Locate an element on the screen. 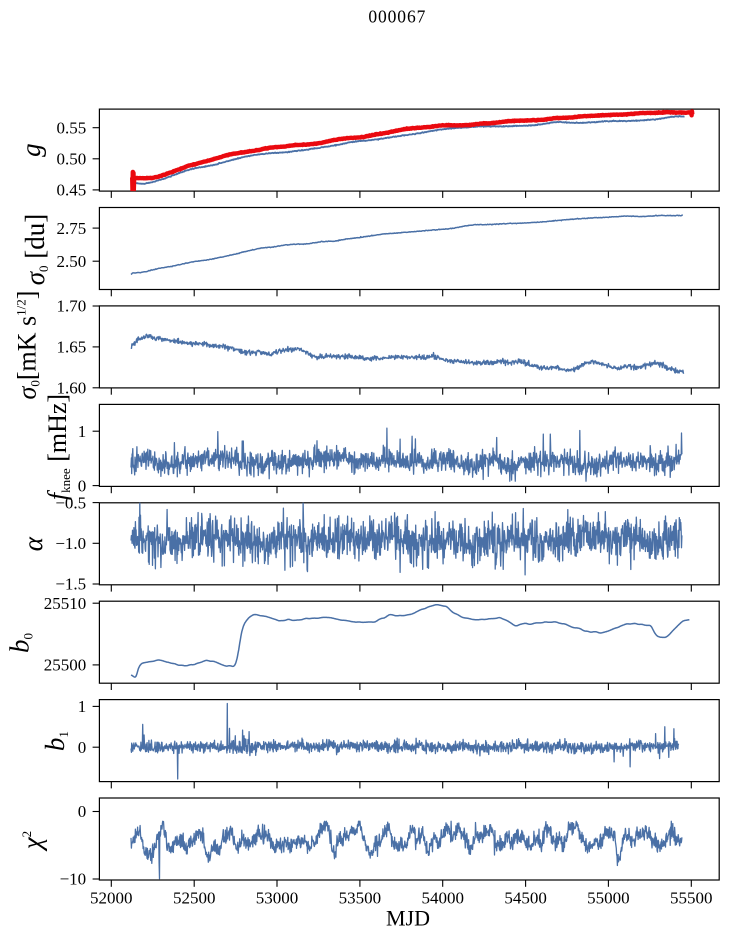  svg-text: 1.60 is located at coordinates (71, 388).